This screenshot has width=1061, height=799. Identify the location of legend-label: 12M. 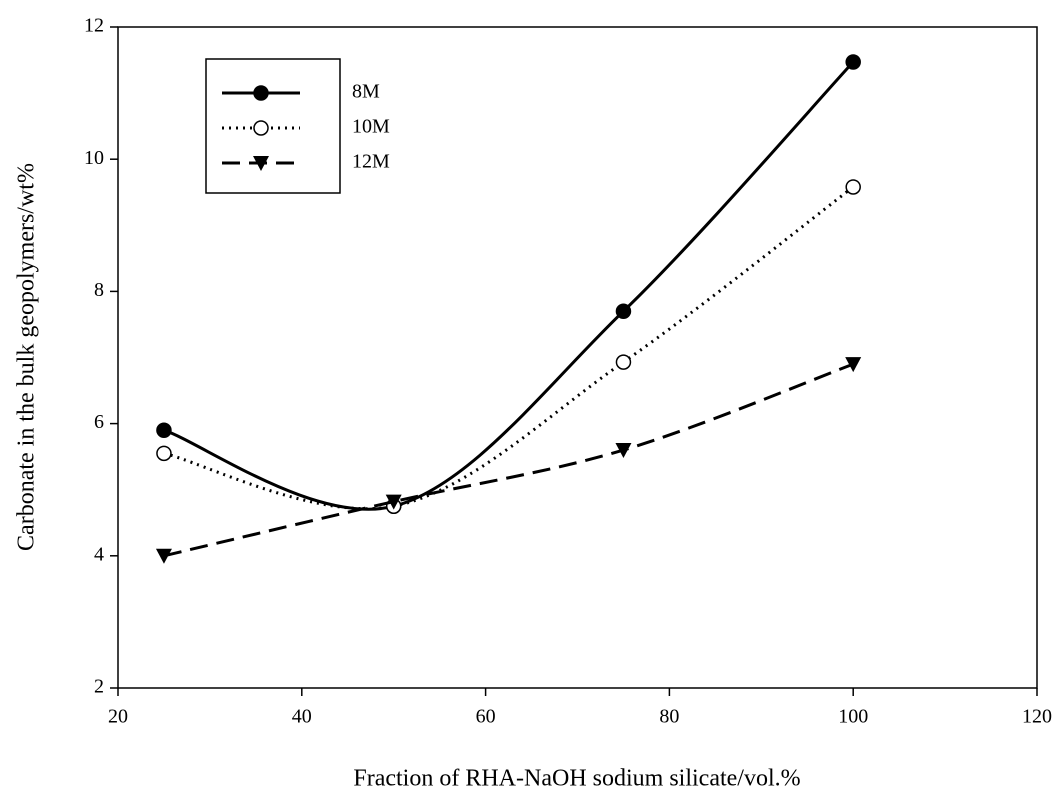
(371, 162).